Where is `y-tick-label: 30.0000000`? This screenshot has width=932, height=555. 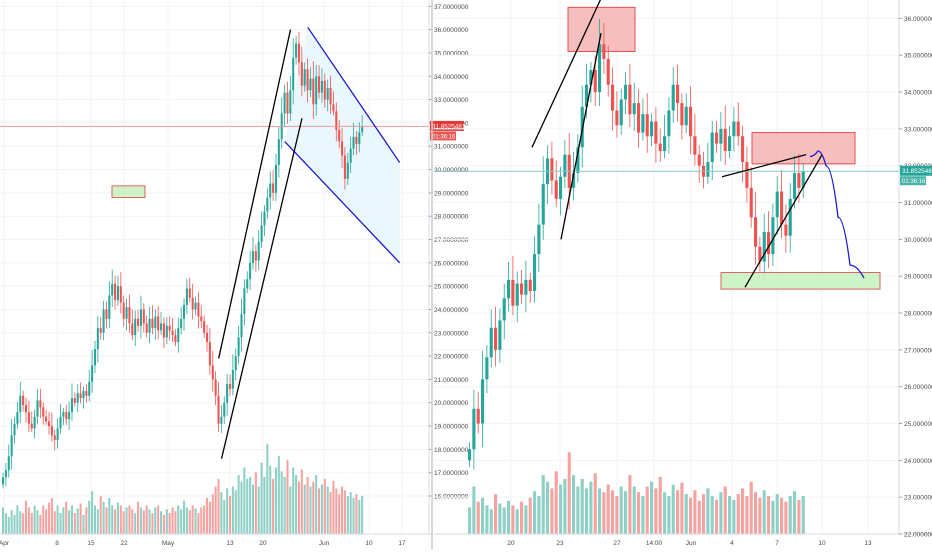
y-tick-label: 30.0000000 is located at coordinates (451, 170).